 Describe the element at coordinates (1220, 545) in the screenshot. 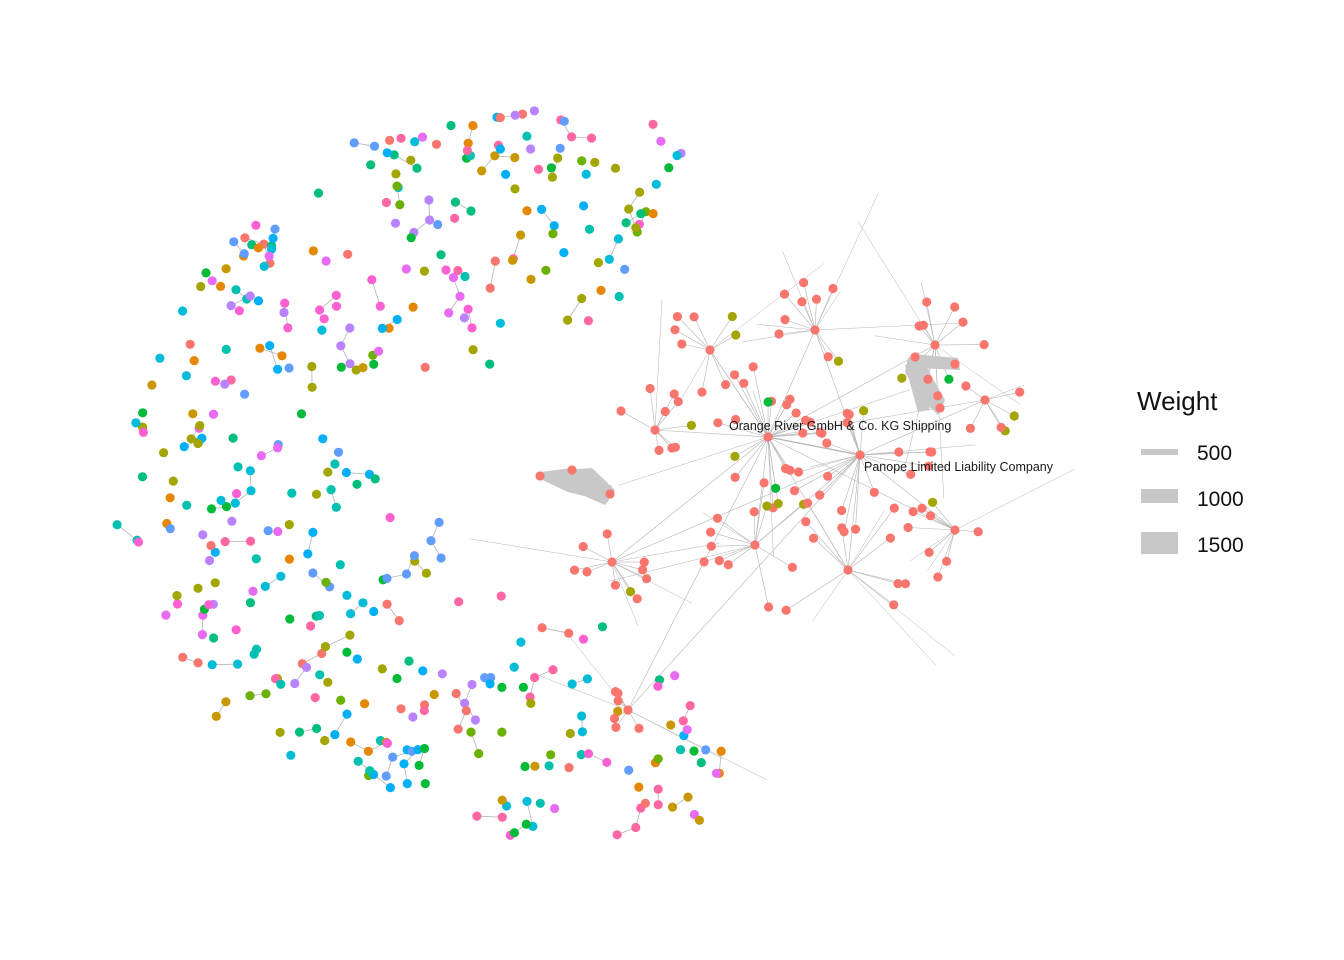

I see `legend-label-1500: 1500` at that location.